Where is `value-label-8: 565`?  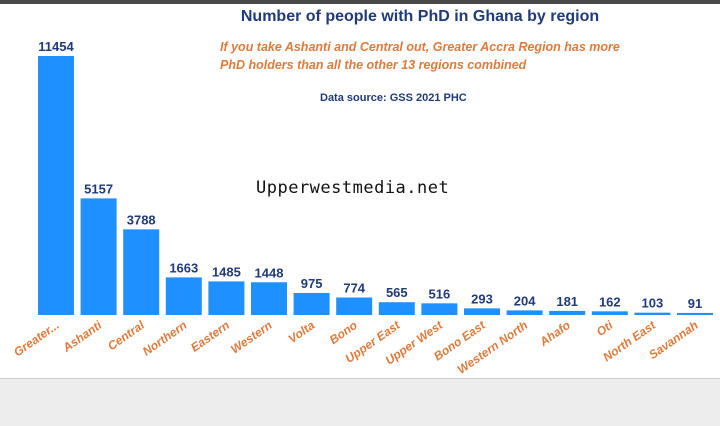
value-label-8: 565 is located at coordinates (397, 292).